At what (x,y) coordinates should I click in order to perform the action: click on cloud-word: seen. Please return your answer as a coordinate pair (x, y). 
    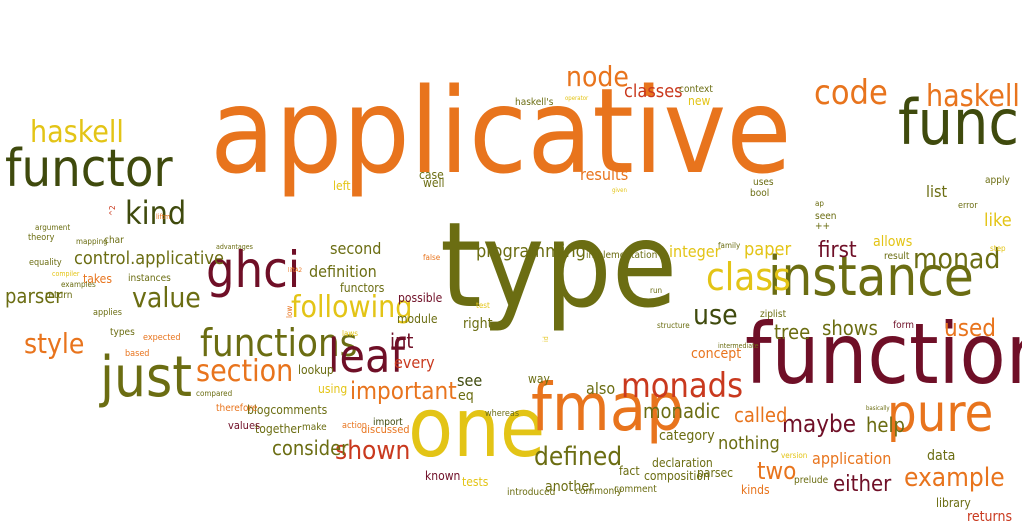
    Looking at the image, I should click on (826, 216).